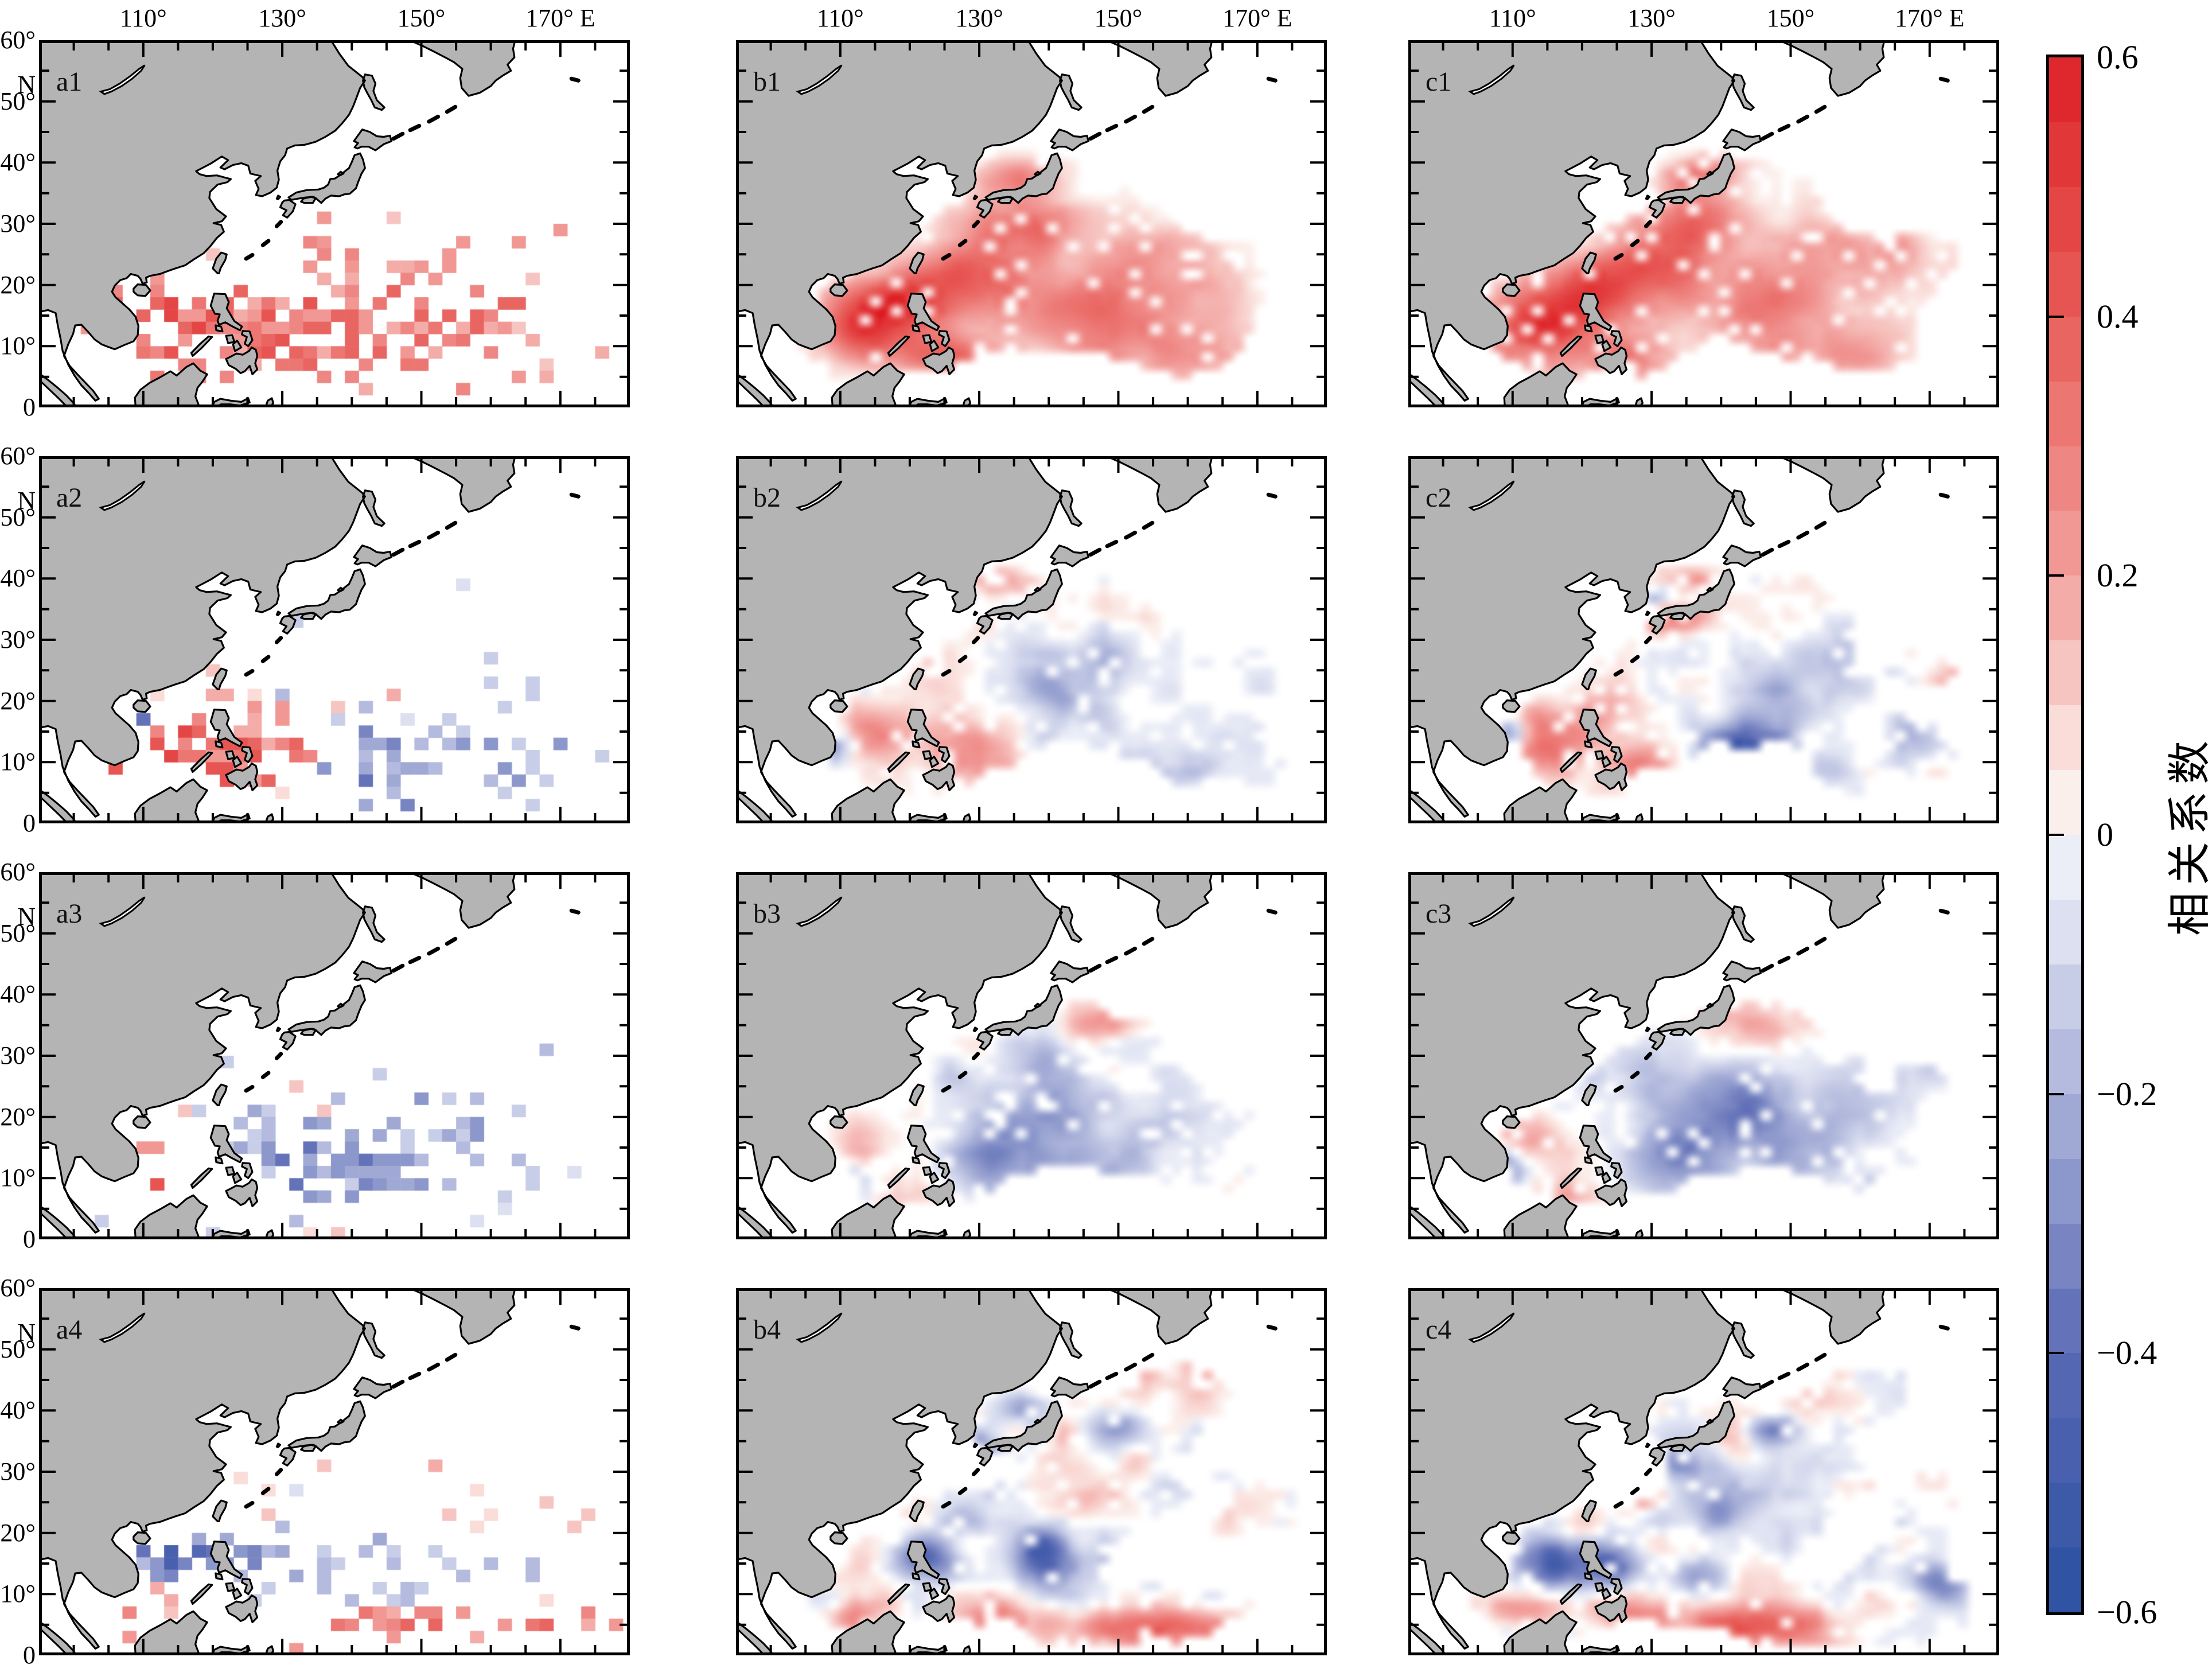 Image resolution: width=2212 pixels, height=1680 pixels. Describe the element at coordinates (2127, 1094) in the screenshot. I see `colorbar-tick-label--0.2: −0.2` at that location.